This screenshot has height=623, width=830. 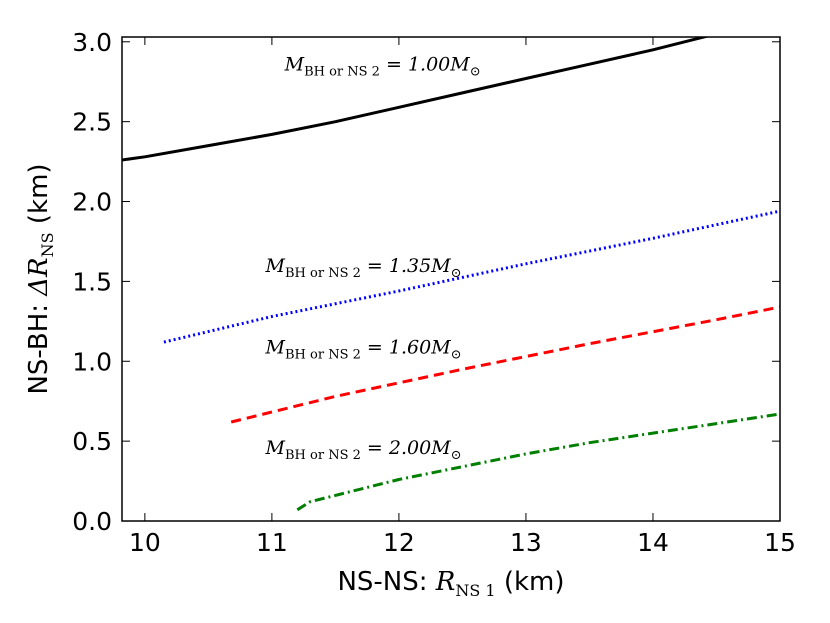 I want to click on y-tick-label: 0.5, so click(x=92, y=441).